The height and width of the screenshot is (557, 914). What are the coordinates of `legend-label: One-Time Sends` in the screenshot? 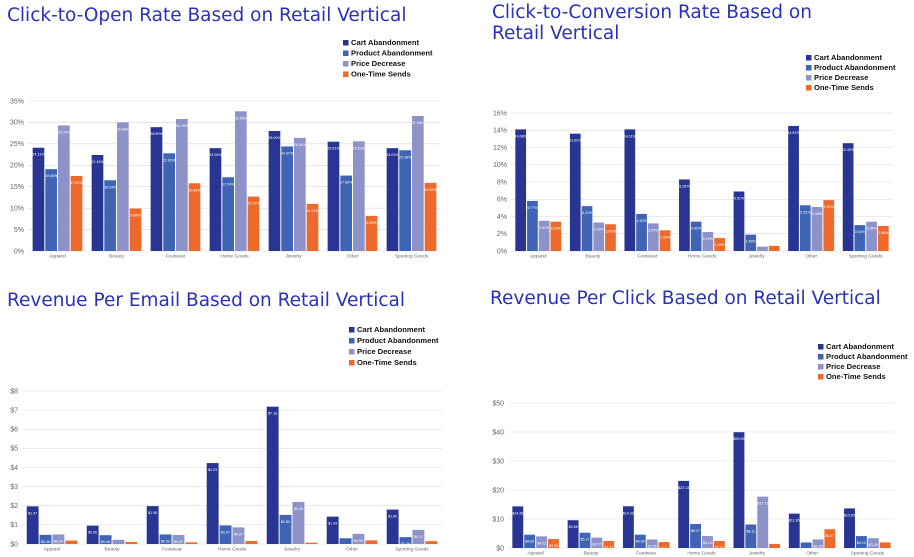 It's located at (844, 87).